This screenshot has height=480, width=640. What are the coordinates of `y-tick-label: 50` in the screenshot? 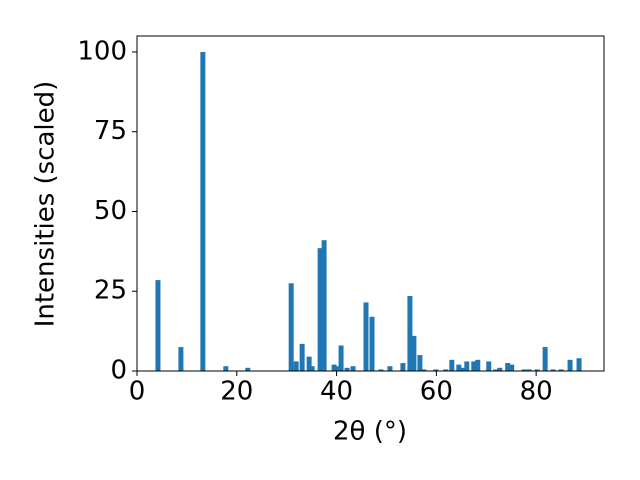 It's located at (110, 211).